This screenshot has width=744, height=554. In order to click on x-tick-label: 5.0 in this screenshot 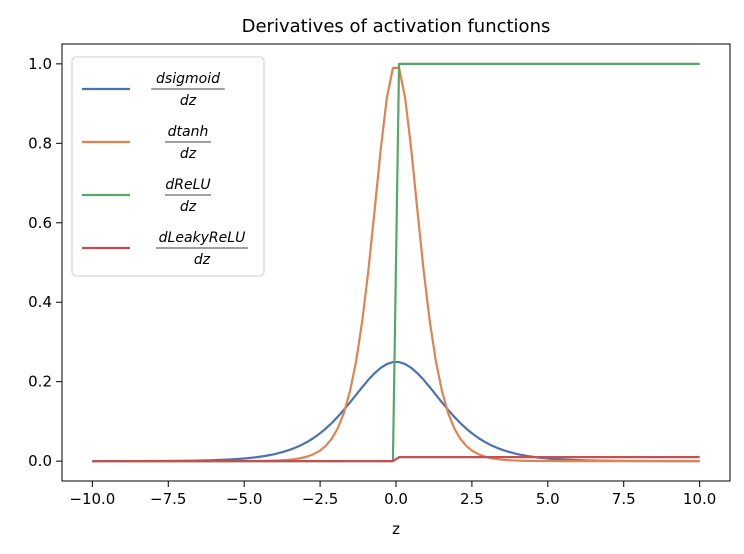, I will do `click(548, 499)`.